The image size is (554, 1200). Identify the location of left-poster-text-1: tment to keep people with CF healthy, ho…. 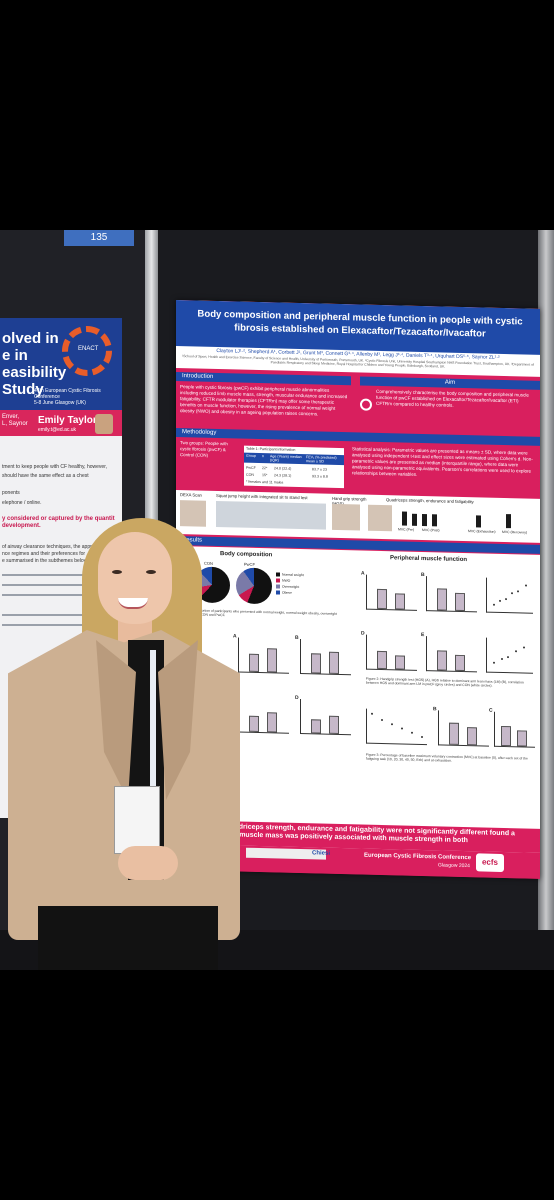
(54, 467).